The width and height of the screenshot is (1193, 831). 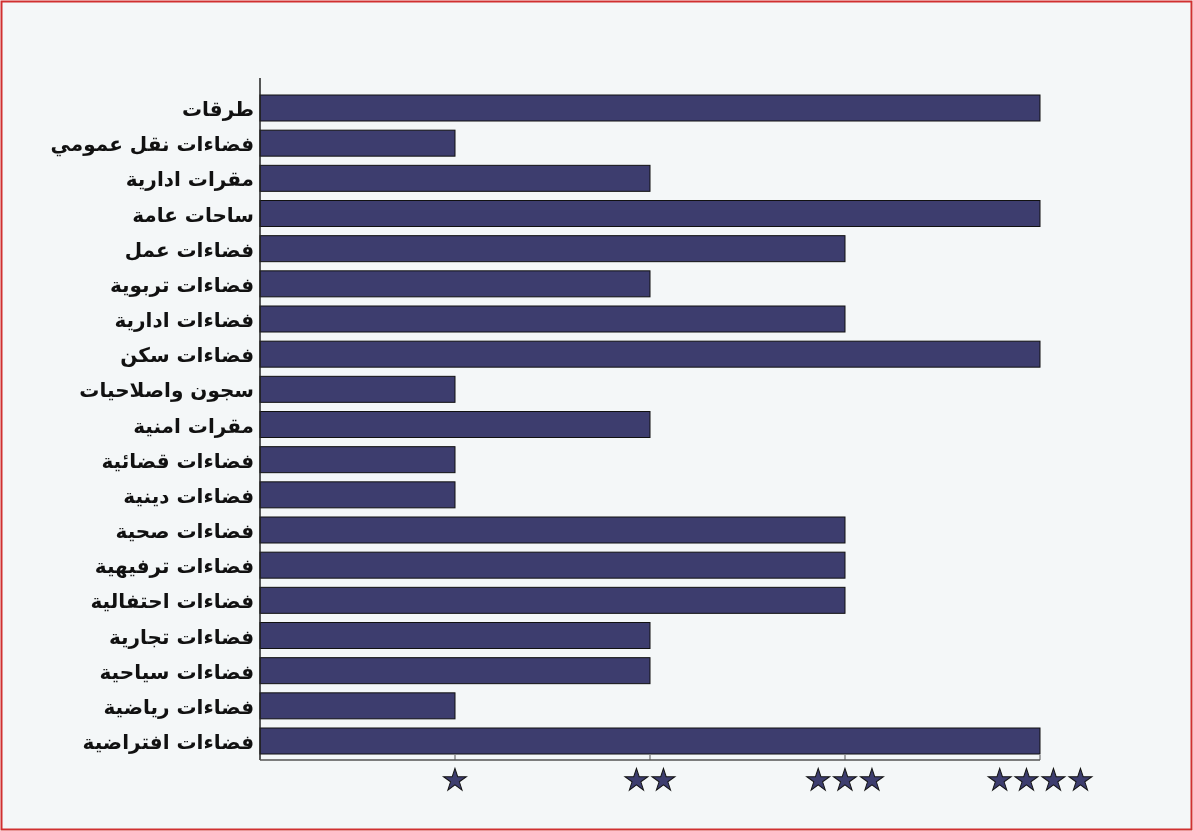 I want to click on annotation: ★★★, so click(x=845, y=779).